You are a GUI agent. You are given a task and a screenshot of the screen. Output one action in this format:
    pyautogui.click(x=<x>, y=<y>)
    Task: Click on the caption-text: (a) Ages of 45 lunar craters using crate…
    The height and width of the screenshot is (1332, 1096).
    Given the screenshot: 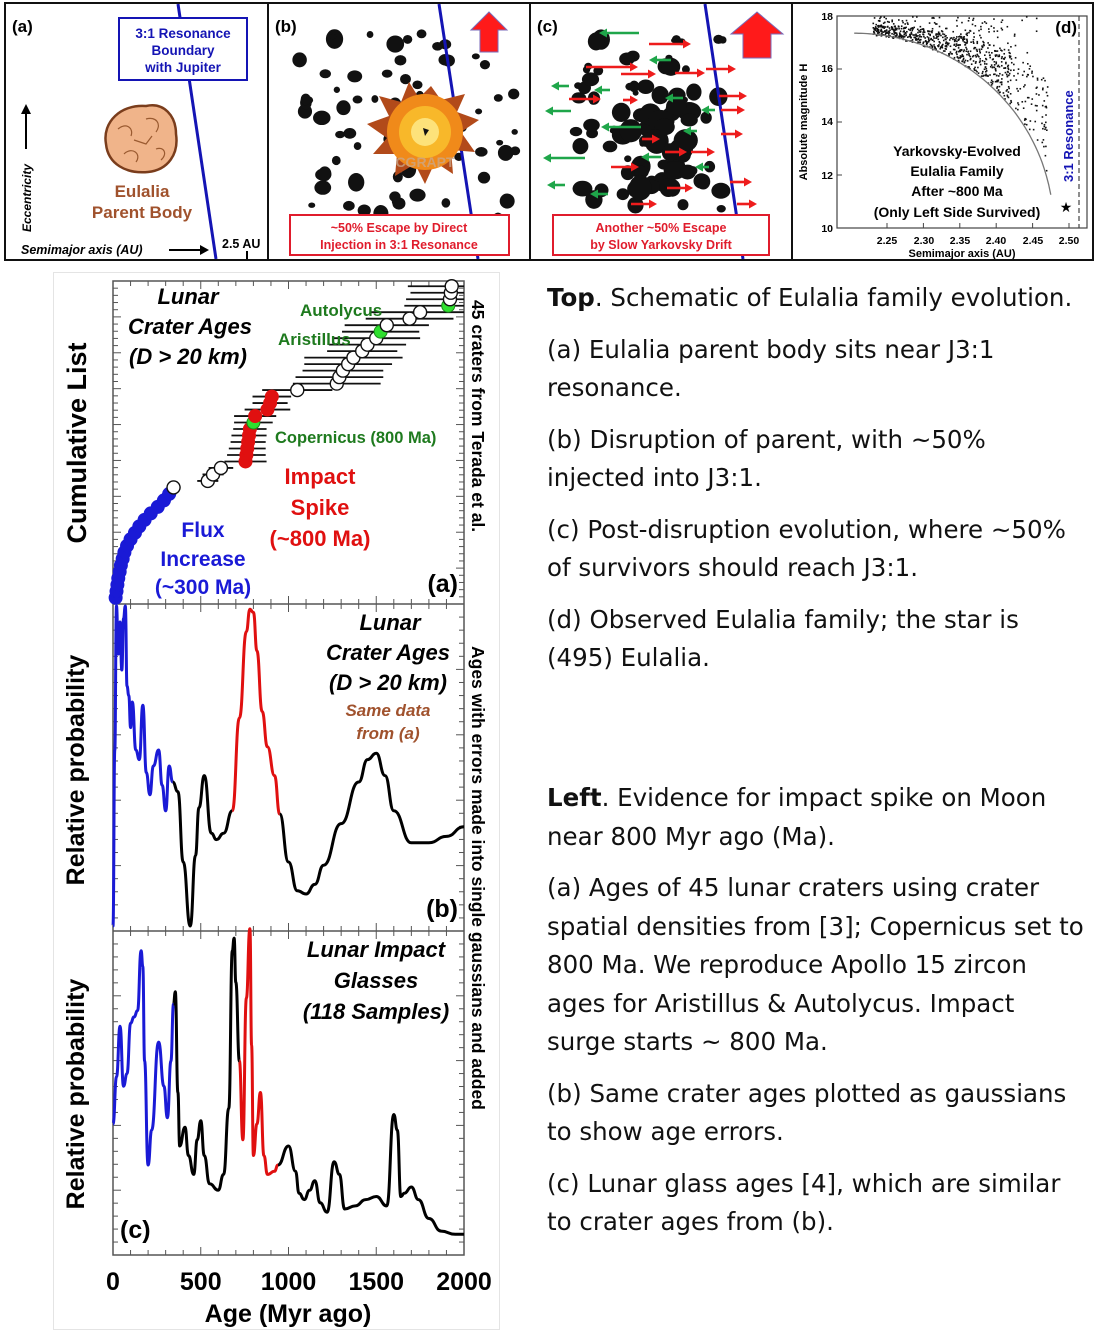 What is the action you would take?
    pyautogui.click(x=815, y=964)
    